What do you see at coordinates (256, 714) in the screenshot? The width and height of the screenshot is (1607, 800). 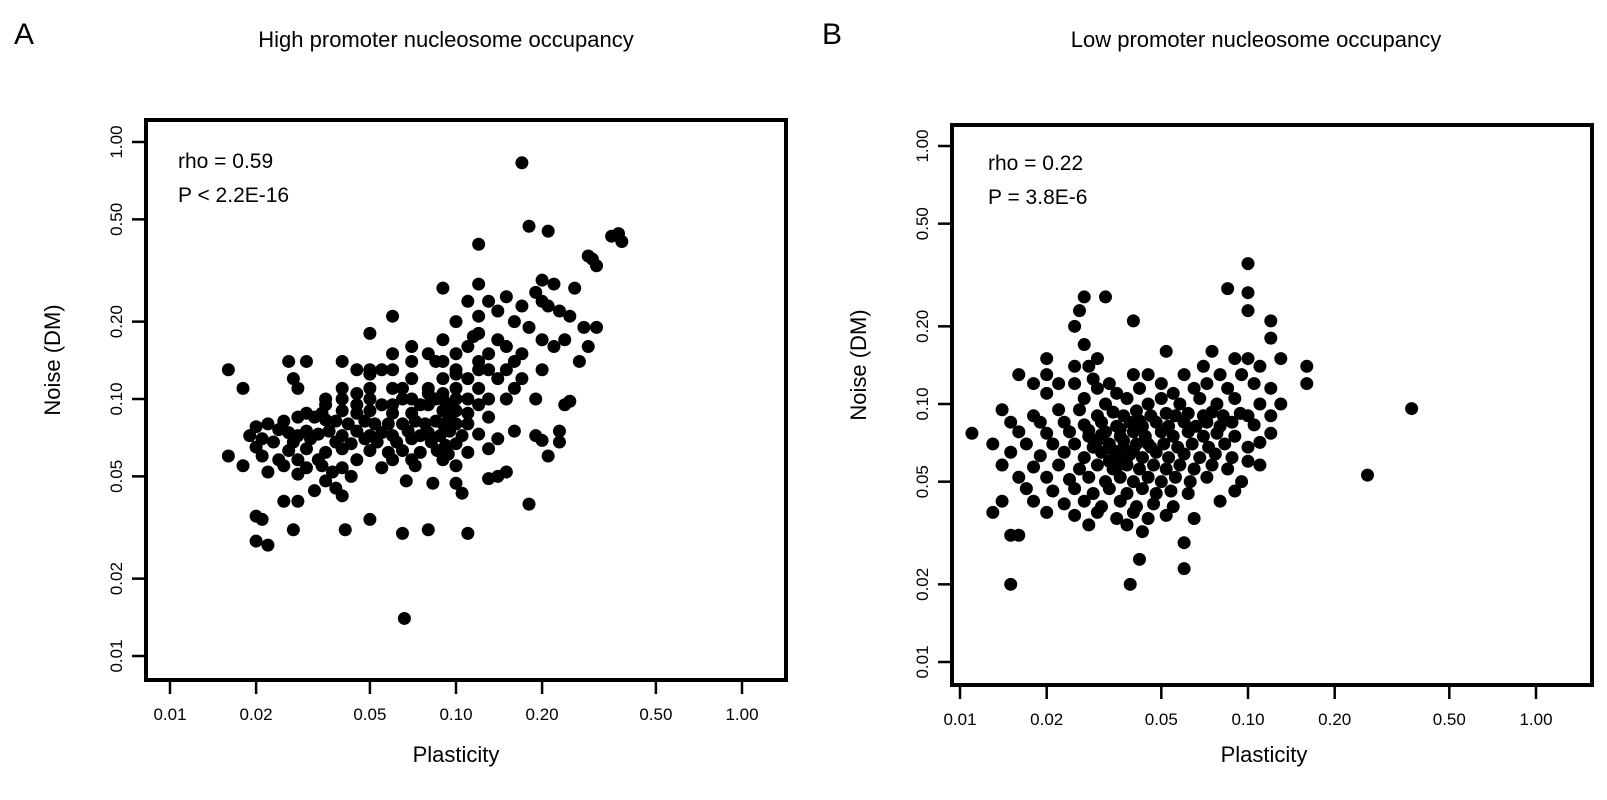 I see `panel-a-x-tick-label: 0.02` at bounding box center [256, 714].